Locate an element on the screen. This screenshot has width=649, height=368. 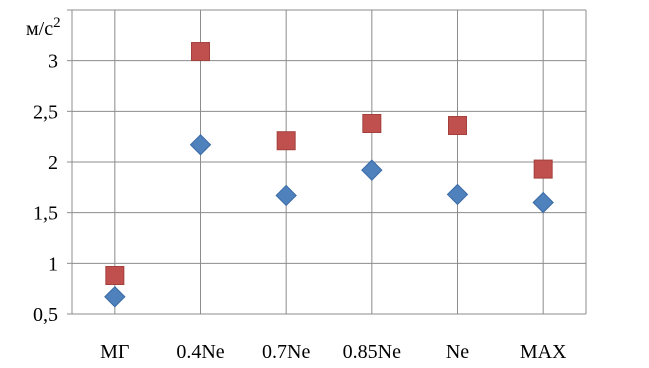
x-tick-label: MAX is located at coordinates (543, 352).